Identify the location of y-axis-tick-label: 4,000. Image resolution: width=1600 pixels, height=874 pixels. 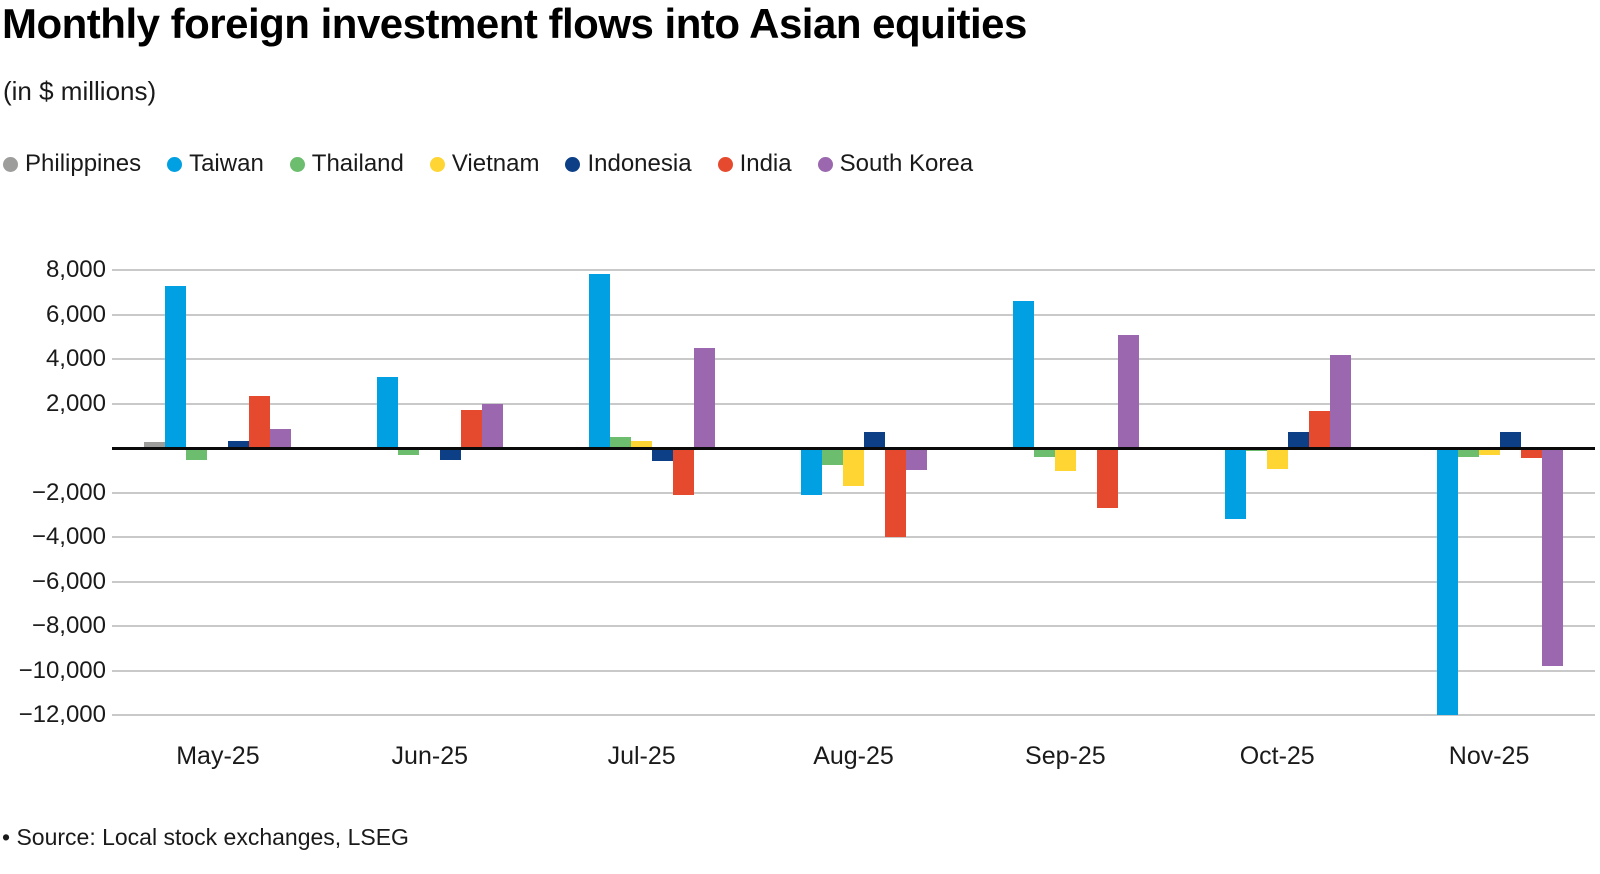
(75, 358).